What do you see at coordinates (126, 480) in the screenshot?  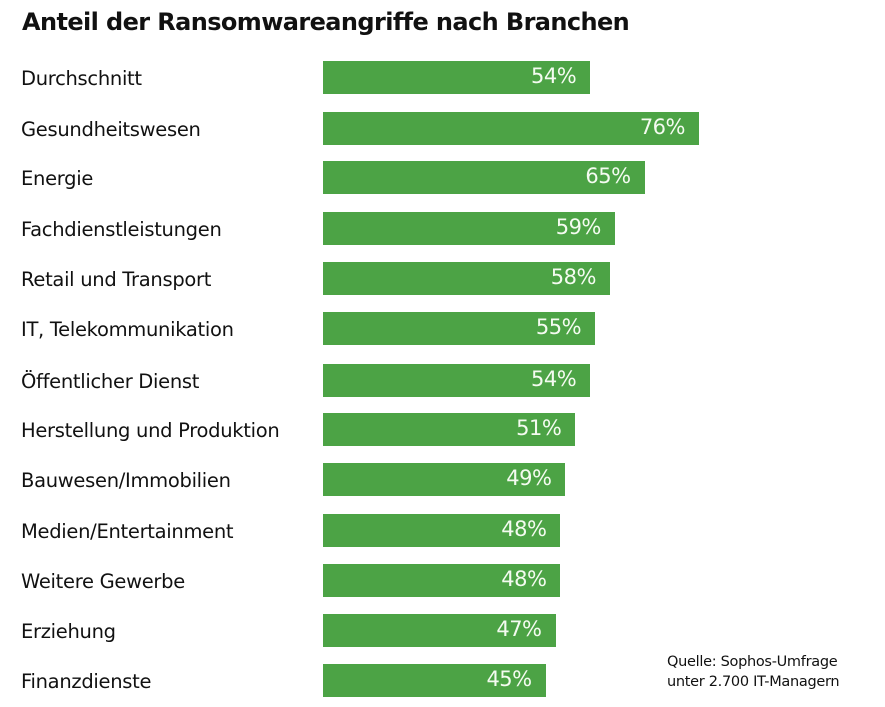 I see `category-label: Bauwesen/Immobilien` at bounding box center [126, 480].